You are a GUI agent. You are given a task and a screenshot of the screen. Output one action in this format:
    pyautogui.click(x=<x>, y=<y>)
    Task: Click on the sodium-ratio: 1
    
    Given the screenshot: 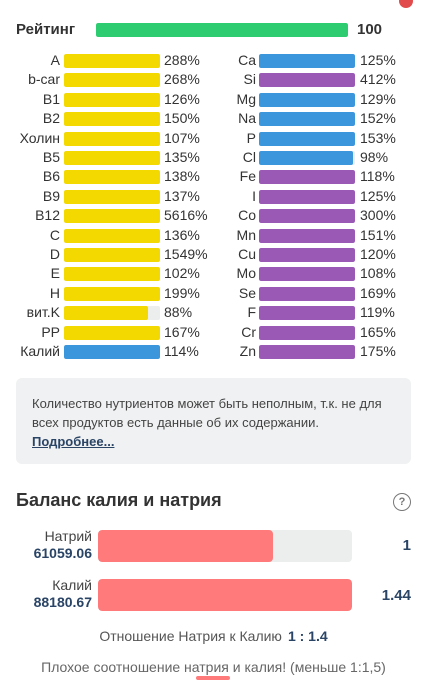 What is the action you would take?
    pyautogui.click(x=406, y=545)
    